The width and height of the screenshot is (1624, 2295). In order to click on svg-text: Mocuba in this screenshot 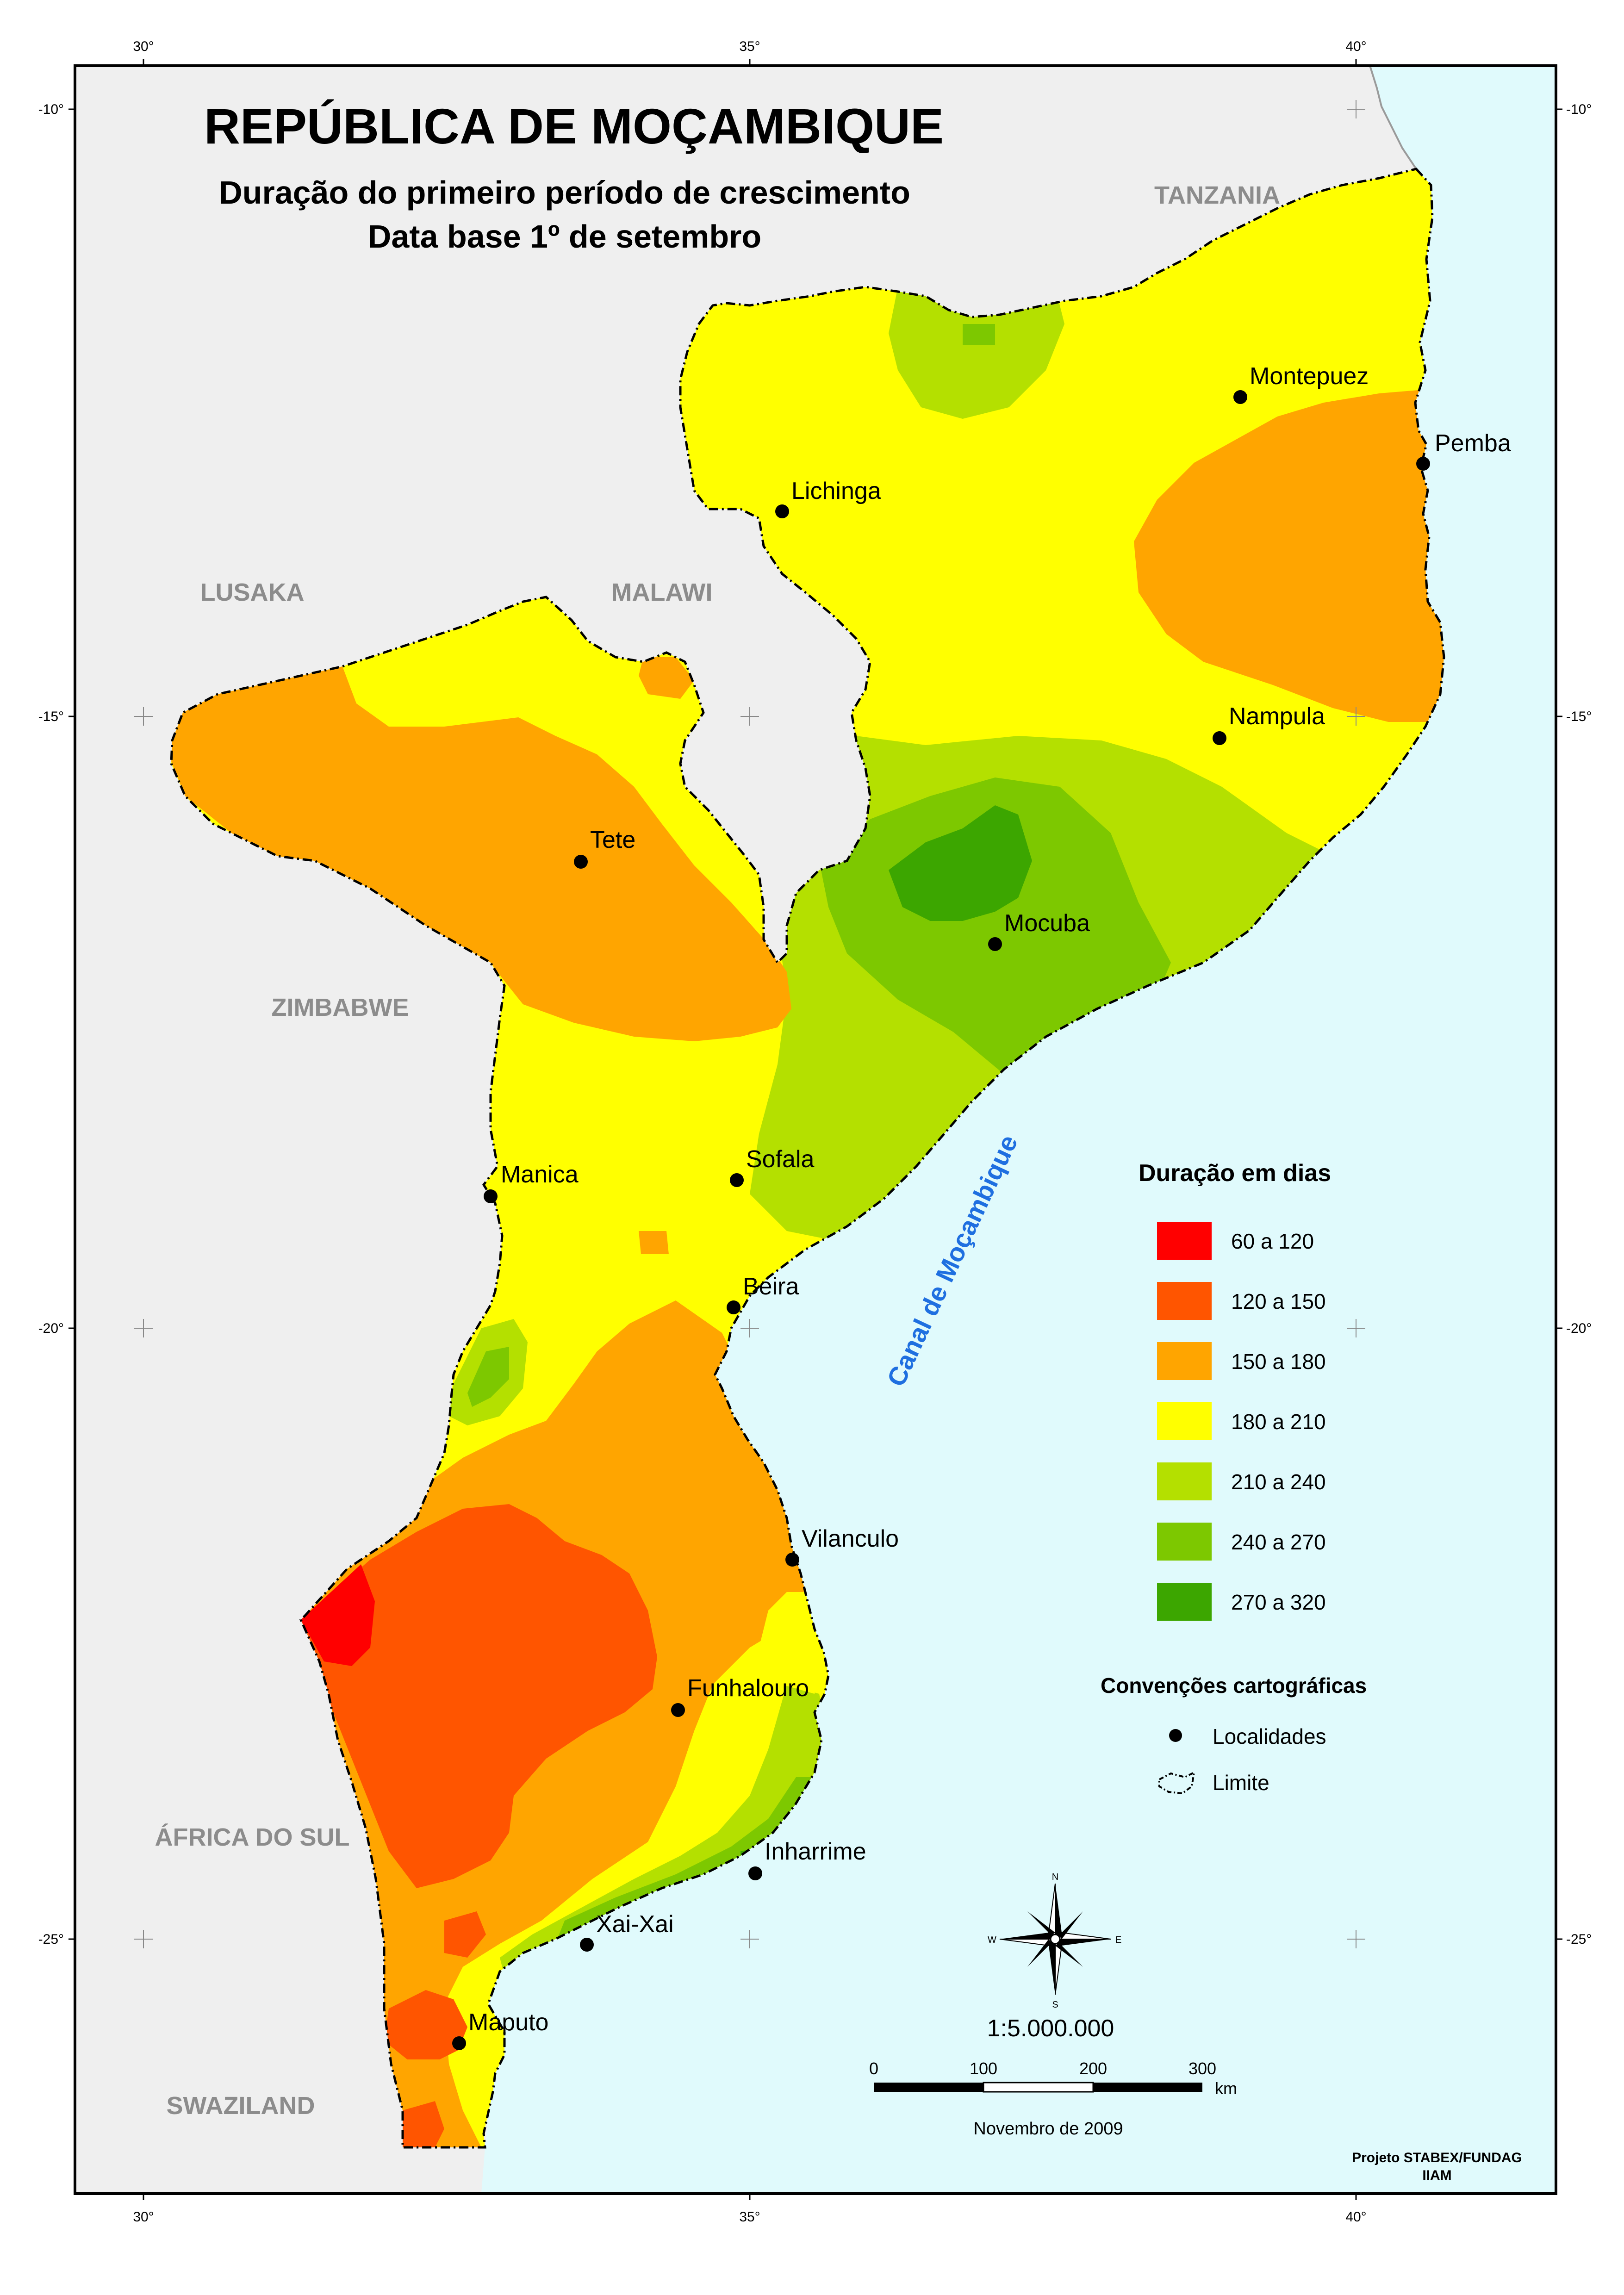, I will do `click(1047, 923)`.